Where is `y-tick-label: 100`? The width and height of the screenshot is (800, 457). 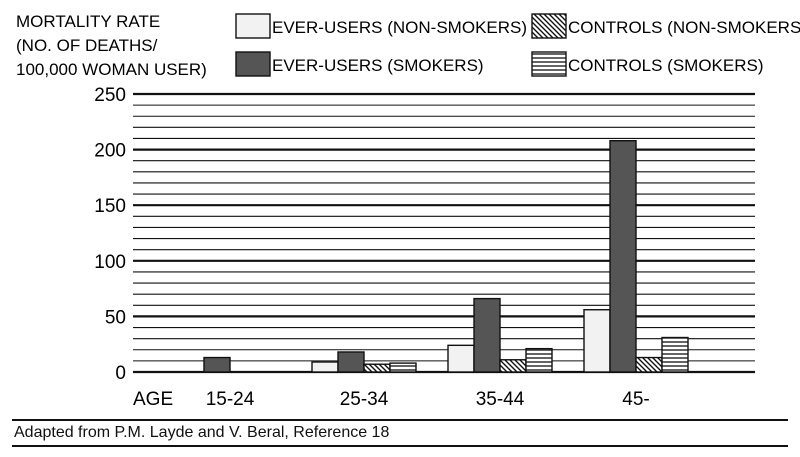 y-tick-label: 100 is located at coordinates (110, 262).